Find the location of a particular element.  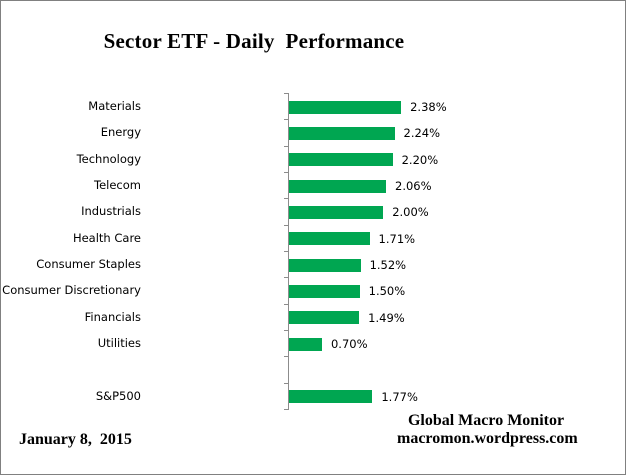

category-label: Utilities is located at coordinates (119, 343).